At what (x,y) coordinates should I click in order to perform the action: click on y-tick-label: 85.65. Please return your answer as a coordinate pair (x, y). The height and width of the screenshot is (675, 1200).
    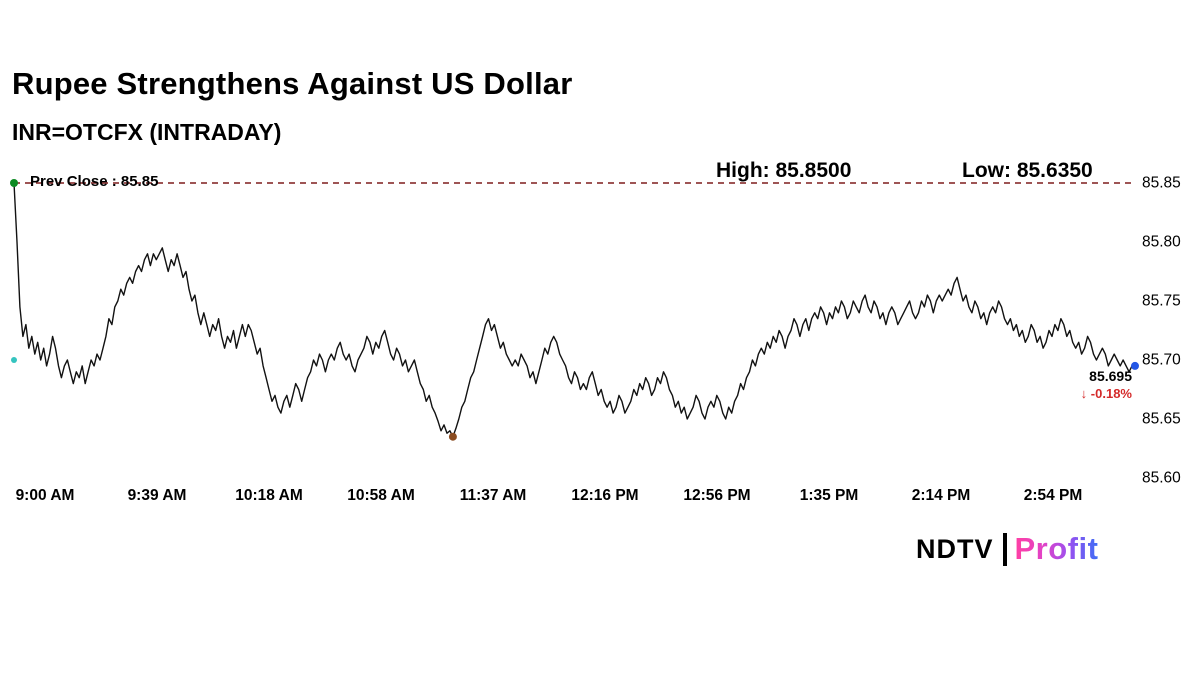
    Looking at the image, I should click on (1161, 419).